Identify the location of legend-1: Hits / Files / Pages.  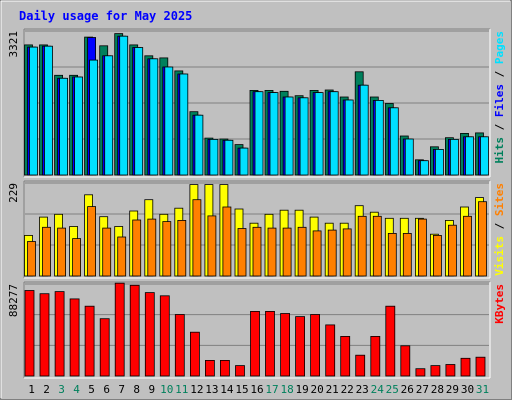
(499, 97).